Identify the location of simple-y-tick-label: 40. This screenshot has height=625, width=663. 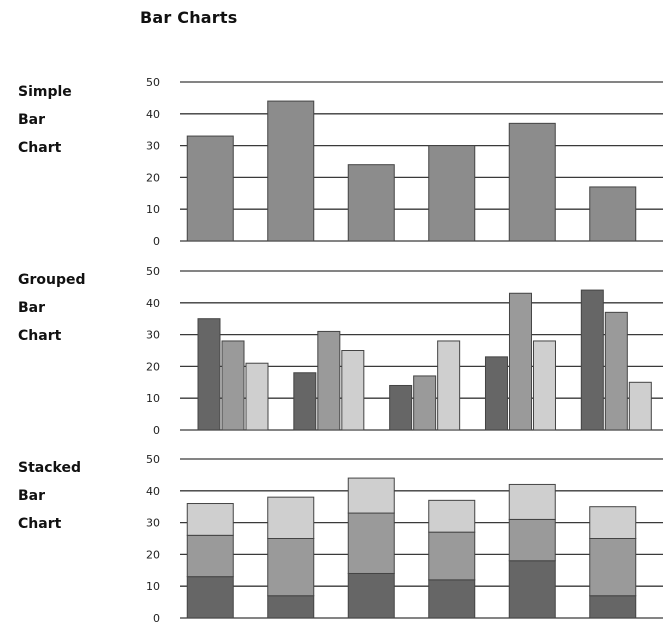
(153, 114).